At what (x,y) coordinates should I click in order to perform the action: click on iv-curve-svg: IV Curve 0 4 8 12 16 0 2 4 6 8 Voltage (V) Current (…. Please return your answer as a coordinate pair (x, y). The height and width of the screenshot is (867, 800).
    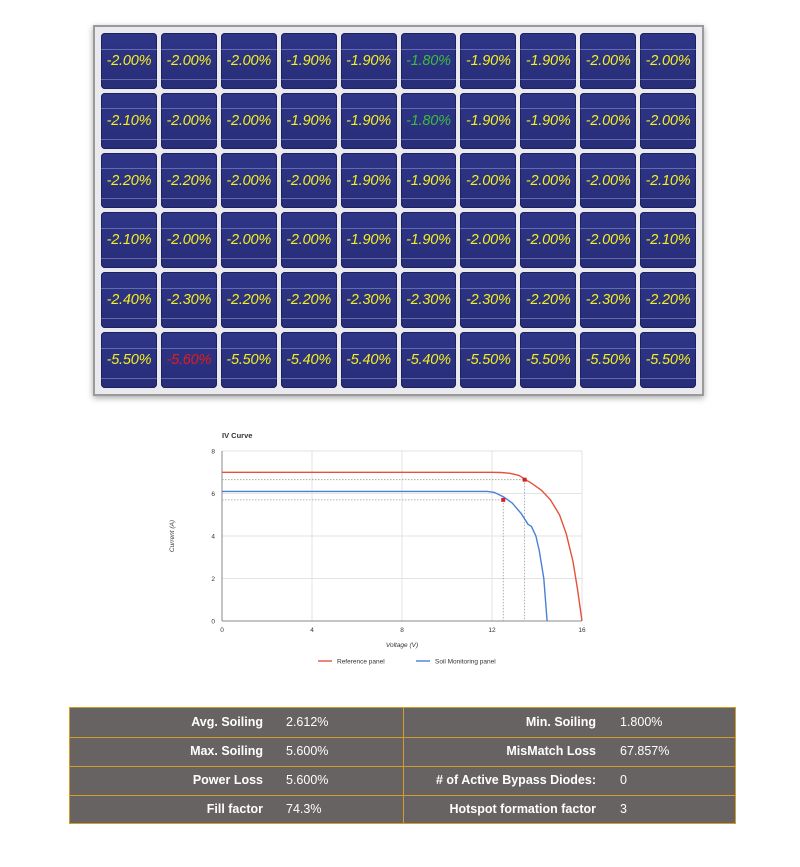
    Looking at the image, I should click on (377, 548).